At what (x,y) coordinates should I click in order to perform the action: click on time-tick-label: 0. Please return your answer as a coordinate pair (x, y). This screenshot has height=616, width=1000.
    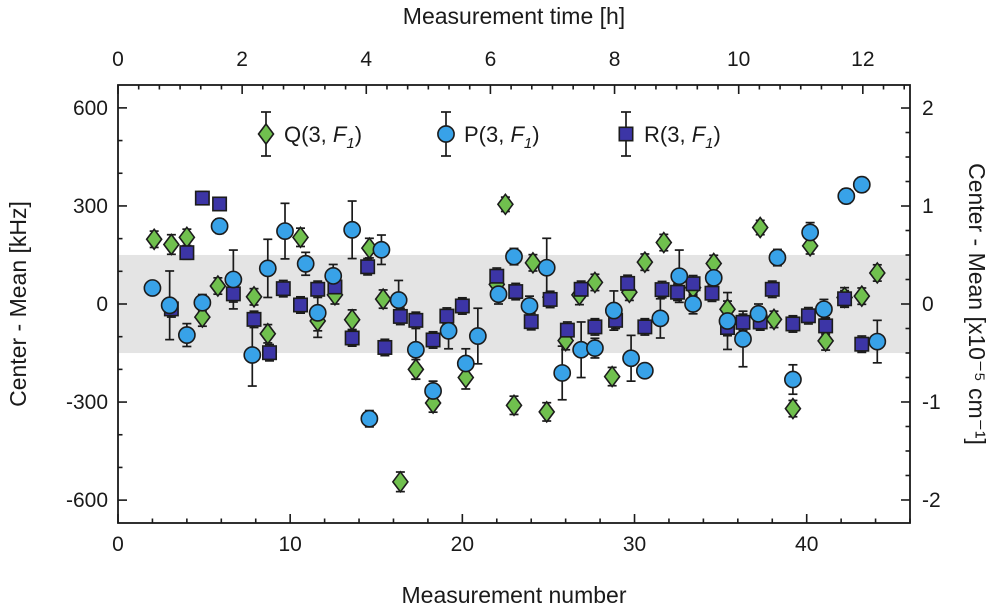
    Looking at the image, I should click on (118, 59).